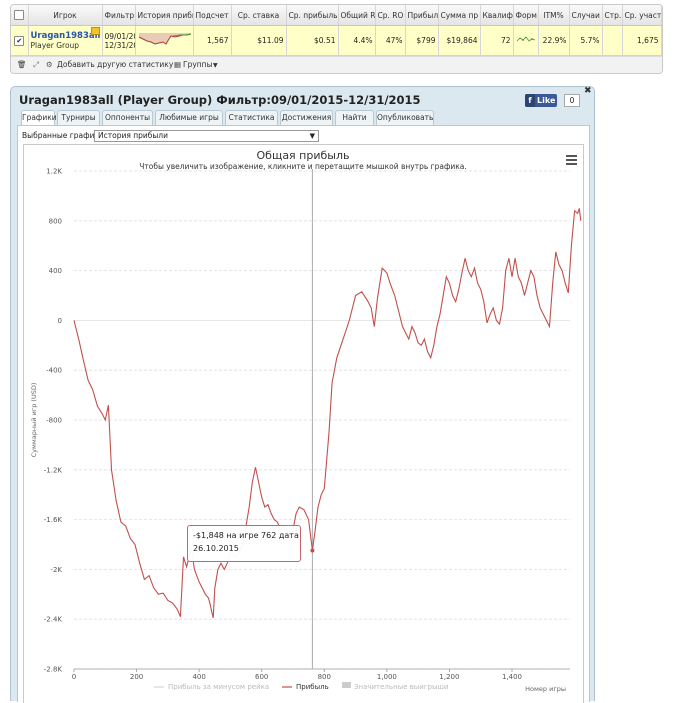 The width and height of the screenshot is (674, 703). Describe the element at coordinates (189, 117) in the screenshot. I see `tab-favorite-games: Любимые игры` at that location.